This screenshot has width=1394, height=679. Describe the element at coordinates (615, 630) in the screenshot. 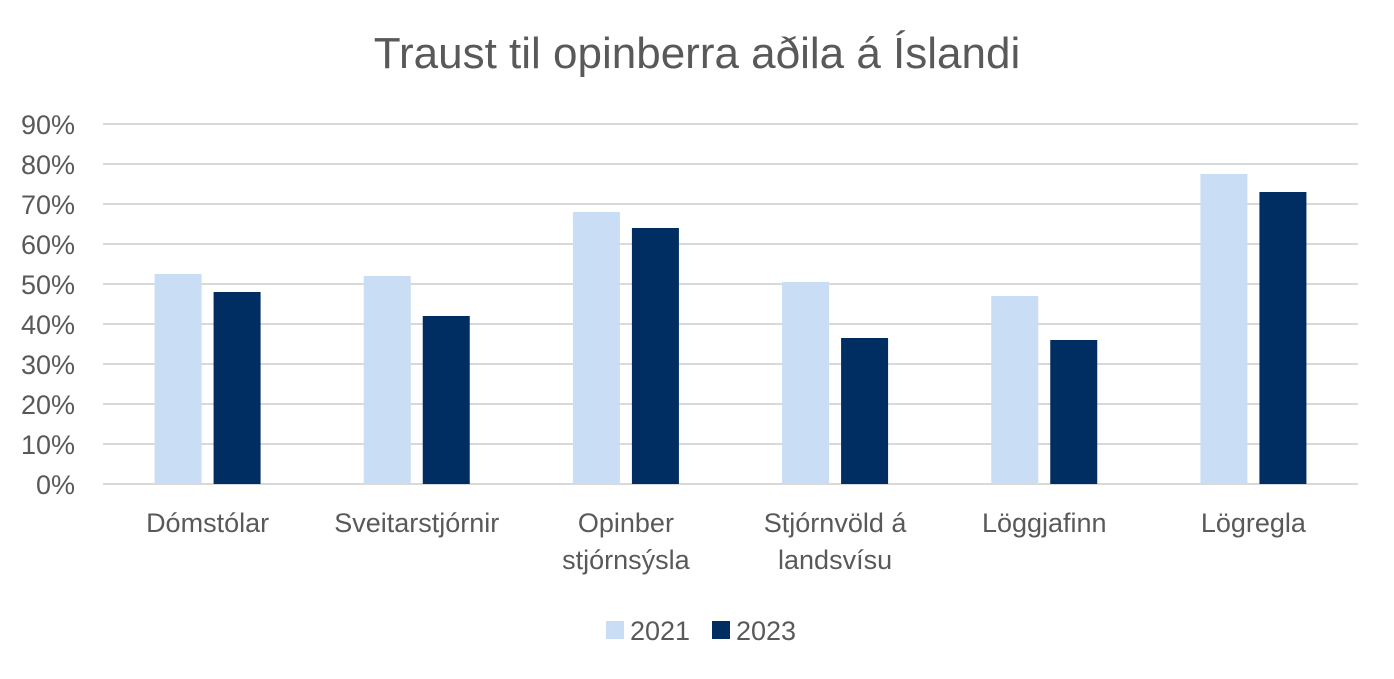

I see `legend-swatch-2021` at that location.